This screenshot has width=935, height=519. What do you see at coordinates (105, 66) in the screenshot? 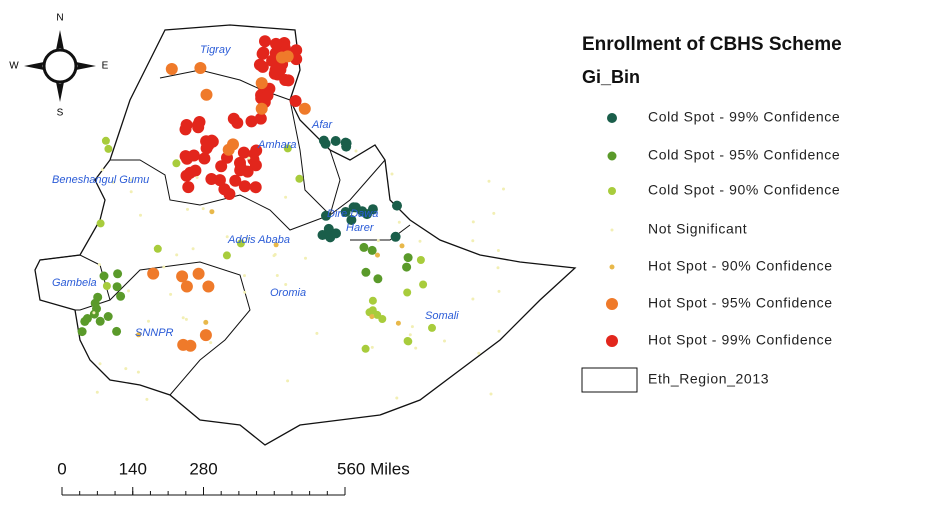
I see `compass-e: E` at bounding box center [105, 66].